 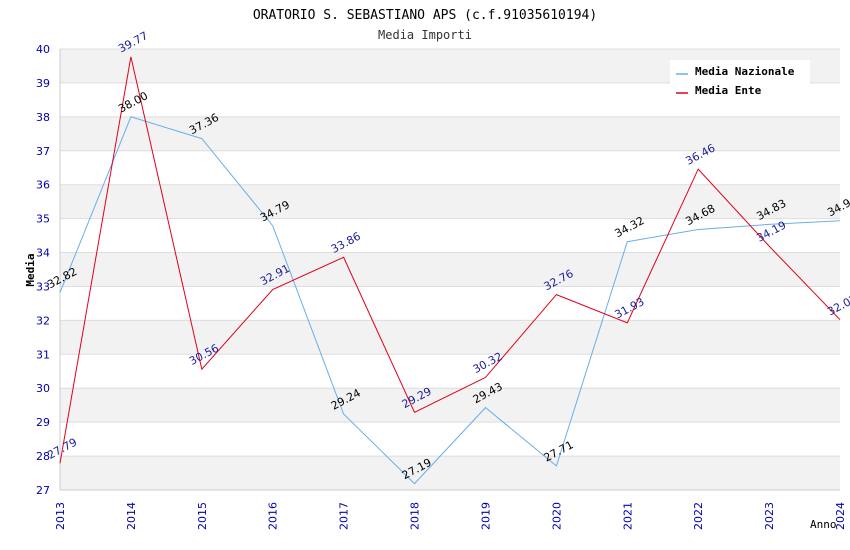 What do you see at coordinates (43, 422) in the screenshot?
I see `y-tick-label: 29` at bounding box center [43, 422].